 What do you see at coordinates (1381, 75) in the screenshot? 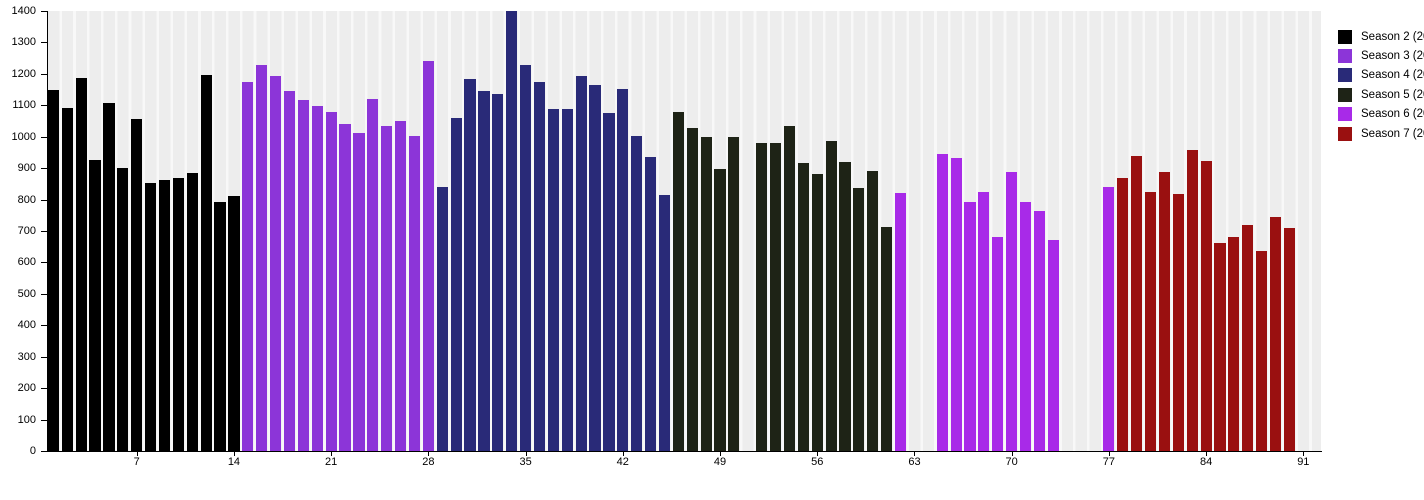
I see `legend-item-season-4: Season 4 (20` at bounding box center [1381, 75].